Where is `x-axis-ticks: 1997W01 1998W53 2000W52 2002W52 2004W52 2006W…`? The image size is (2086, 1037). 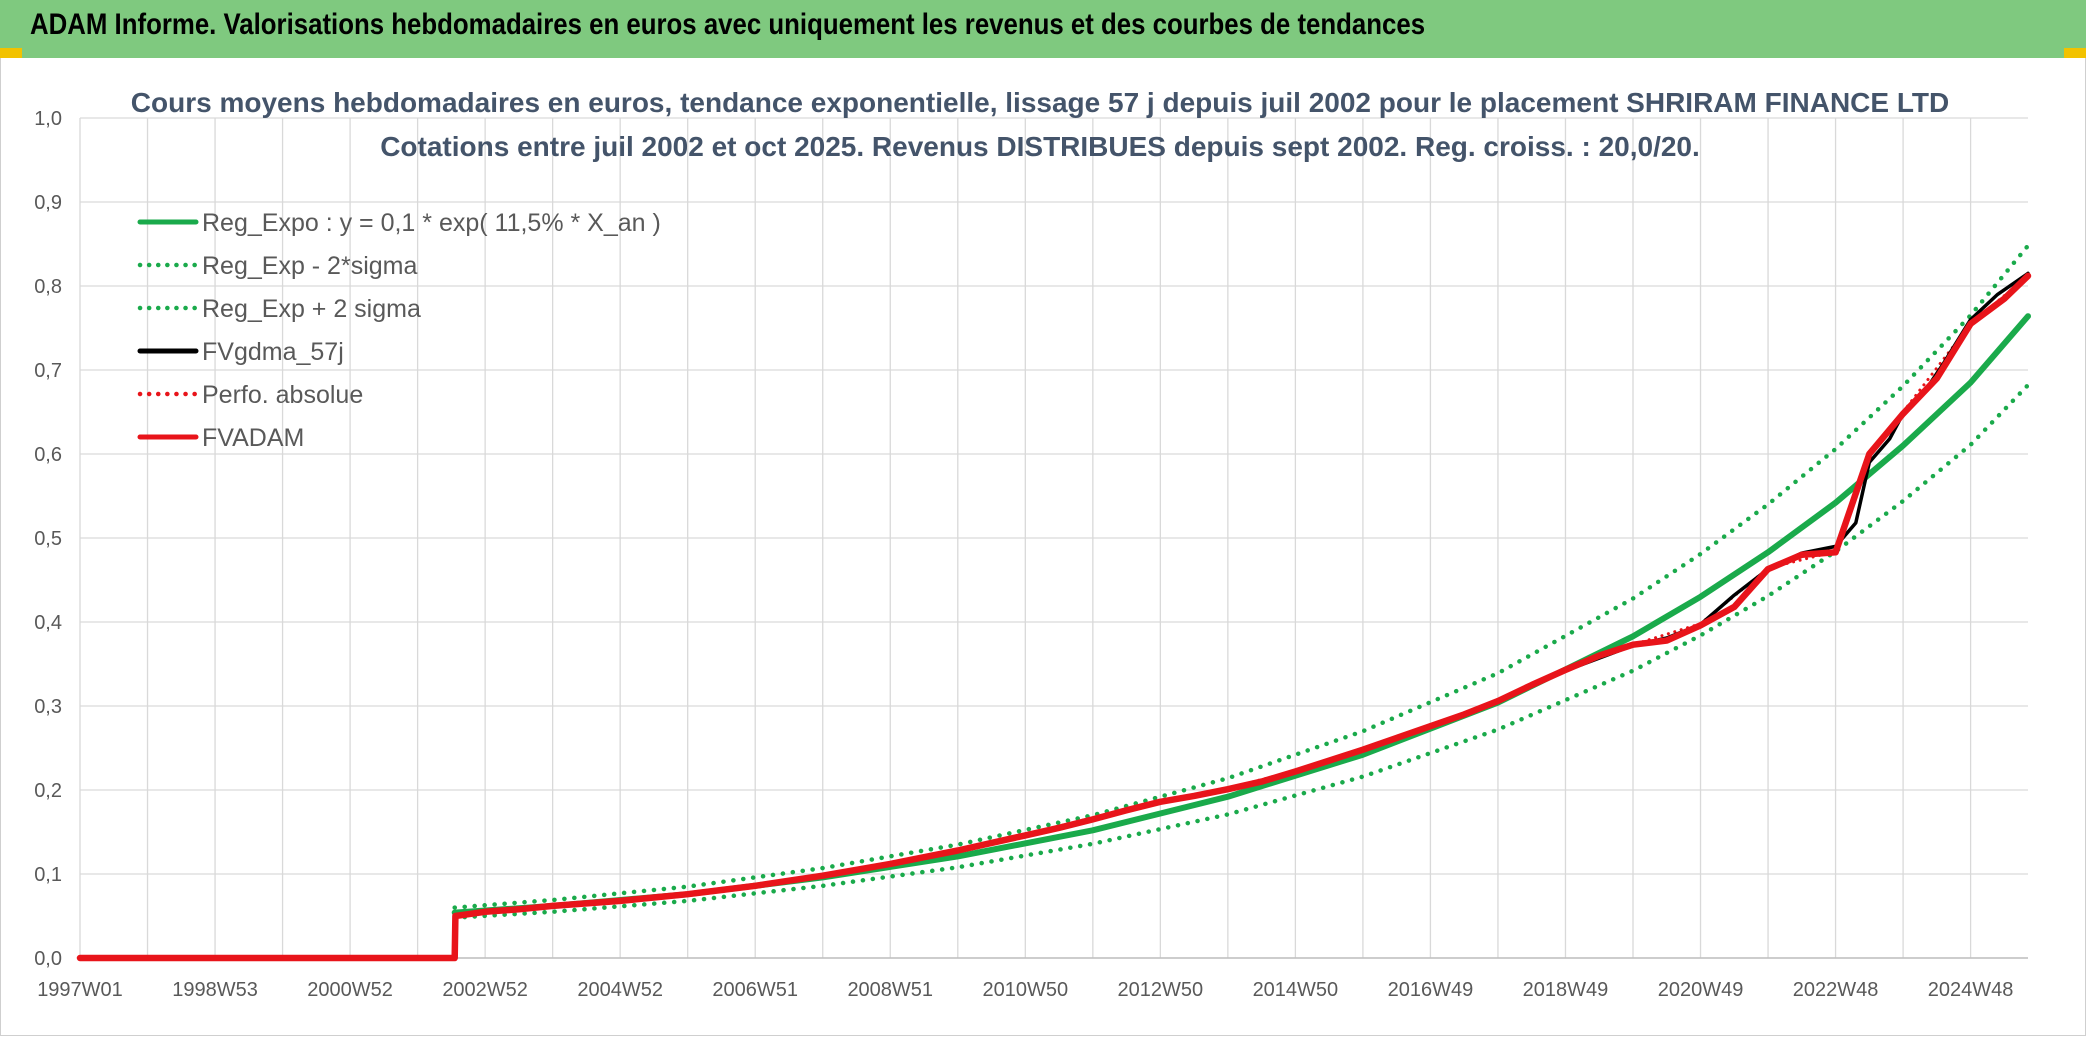
x-axis-ticks: 1997W01 1998W53 2000W52 2002W52 2004W52 2006W… is located at coordinates (1025, 990).